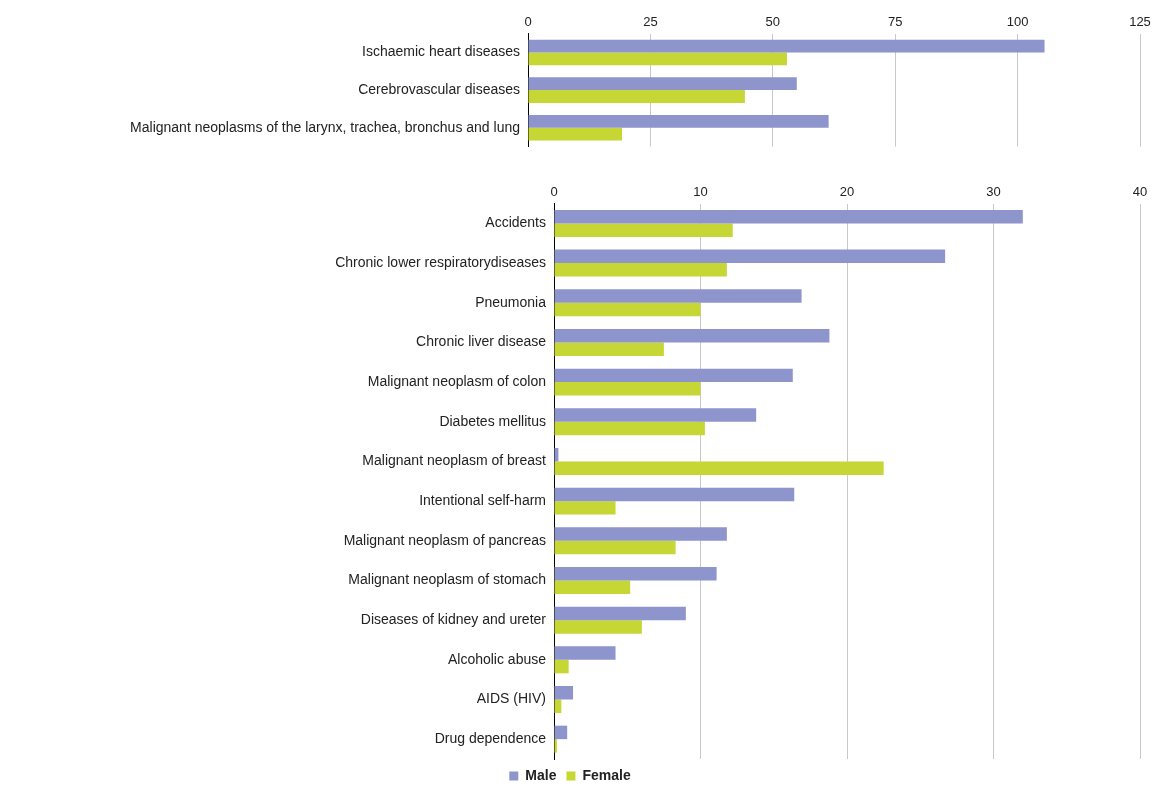  What do you see at coordinates (482, 500) in the screenshot?
I see `y-tick-label: Intentional self-harm` at bounding box center [482, 500].